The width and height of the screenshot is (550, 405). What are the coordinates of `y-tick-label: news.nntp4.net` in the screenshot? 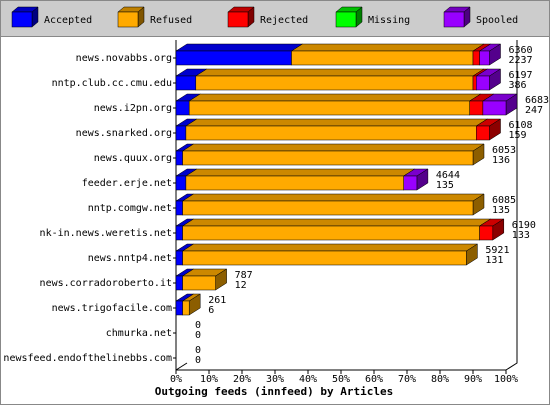 It's located at (130, 258).